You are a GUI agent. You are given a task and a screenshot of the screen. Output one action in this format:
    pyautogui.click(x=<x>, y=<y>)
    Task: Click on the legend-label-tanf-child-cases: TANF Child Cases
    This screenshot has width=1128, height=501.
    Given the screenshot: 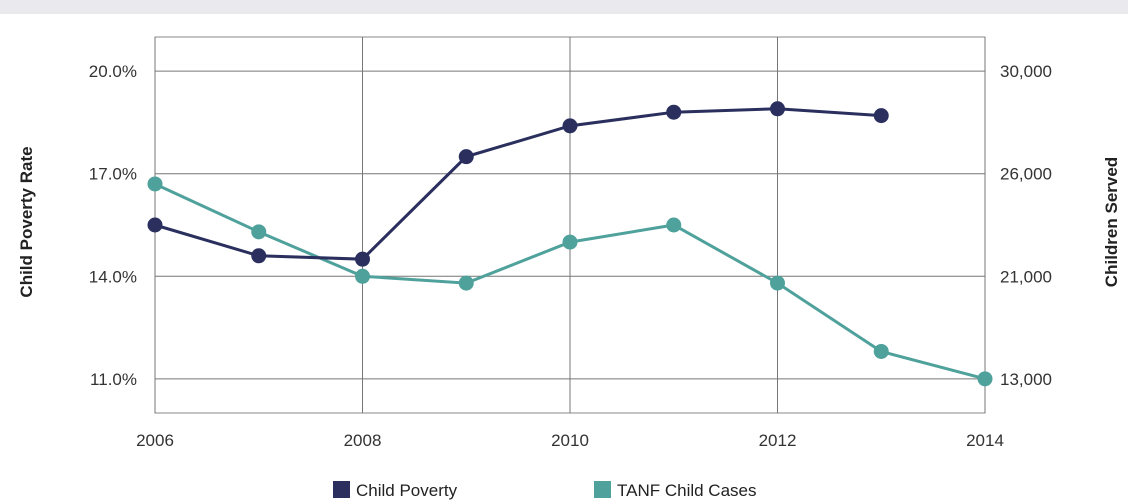 What is the action you would take?
    pyautogui.click(x=687, y=490)
    